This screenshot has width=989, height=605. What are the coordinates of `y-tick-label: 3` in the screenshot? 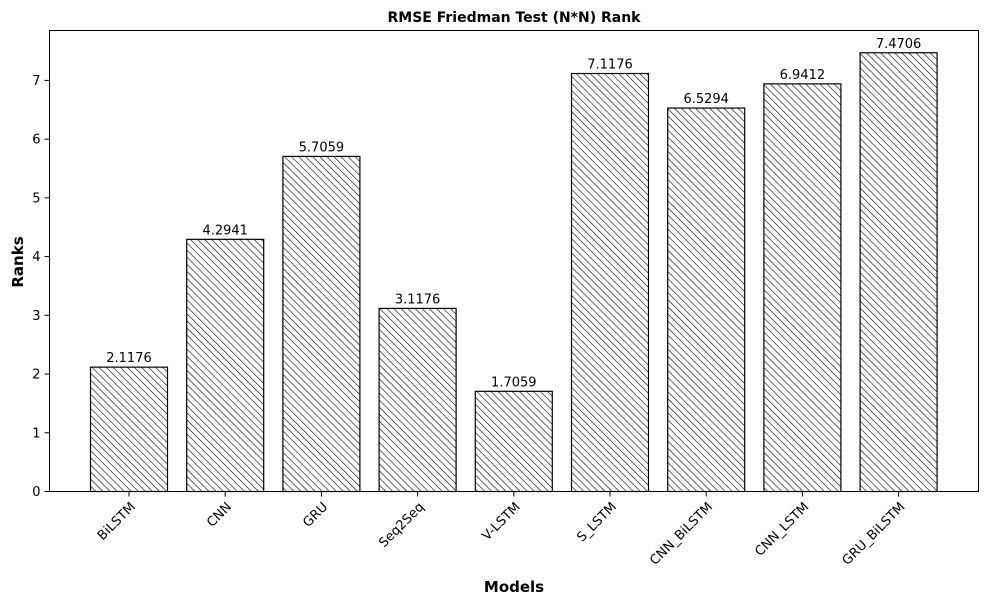 It's located at (36, 316).